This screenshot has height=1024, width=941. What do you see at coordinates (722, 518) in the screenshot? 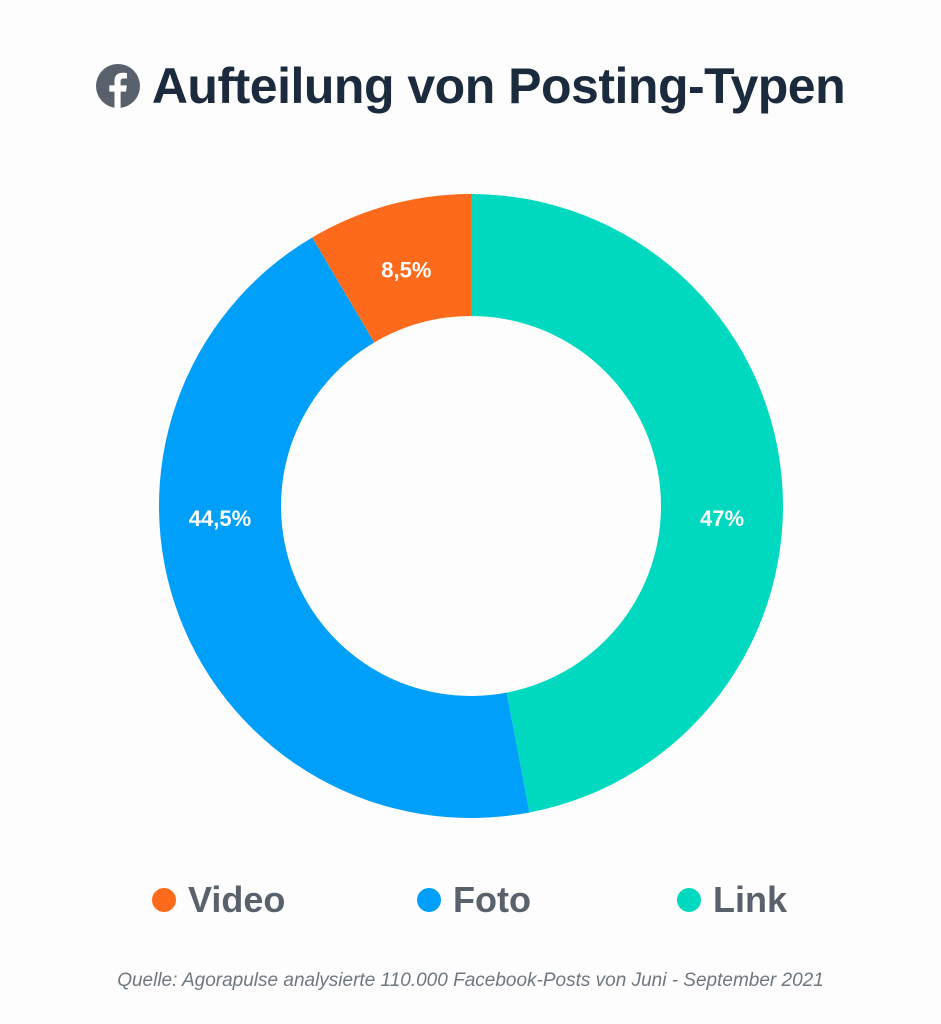
I see `slice-label-link: 47%` at bounding box center [722, 518].